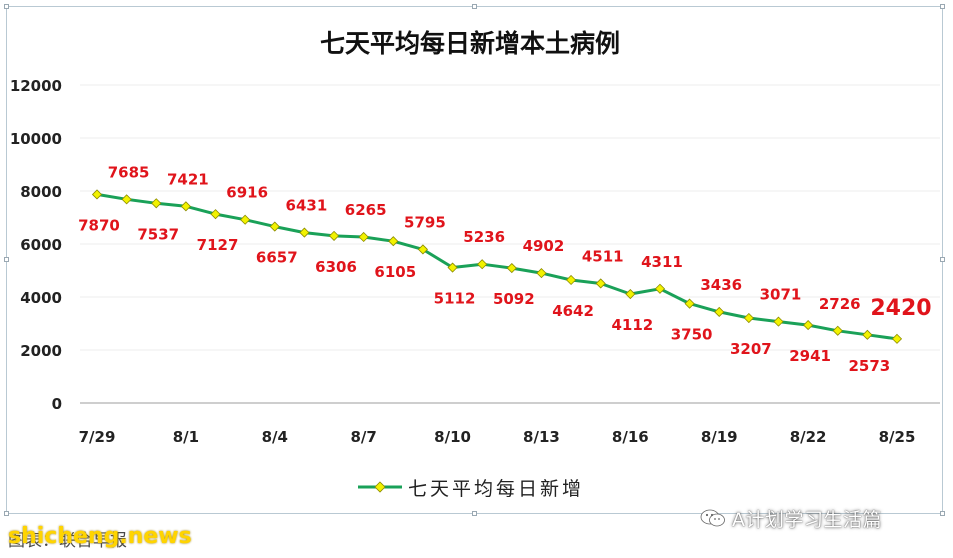  What do you see at coordinates (630, 437) in the screenshot?
I see `x-tick-label: 8/16` at bounding box center [630, 437].